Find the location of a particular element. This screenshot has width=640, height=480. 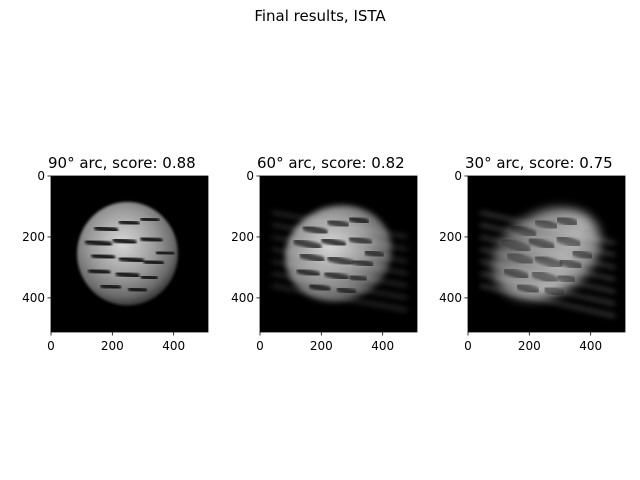

figure-title: Final results, ISTA is located at coordinates (320, 16).